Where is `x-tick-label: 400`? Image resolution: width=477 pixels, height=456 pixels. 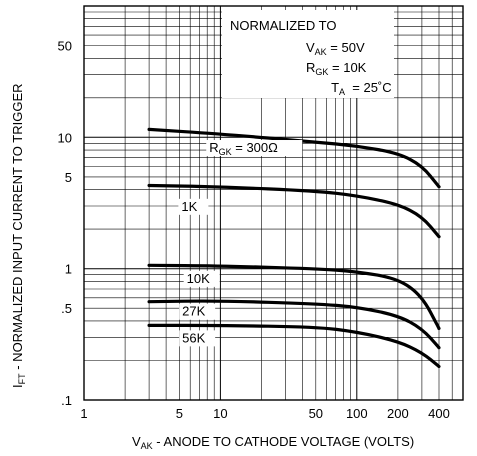
x-tick-label: 400 is located at coordinates (439, 413).